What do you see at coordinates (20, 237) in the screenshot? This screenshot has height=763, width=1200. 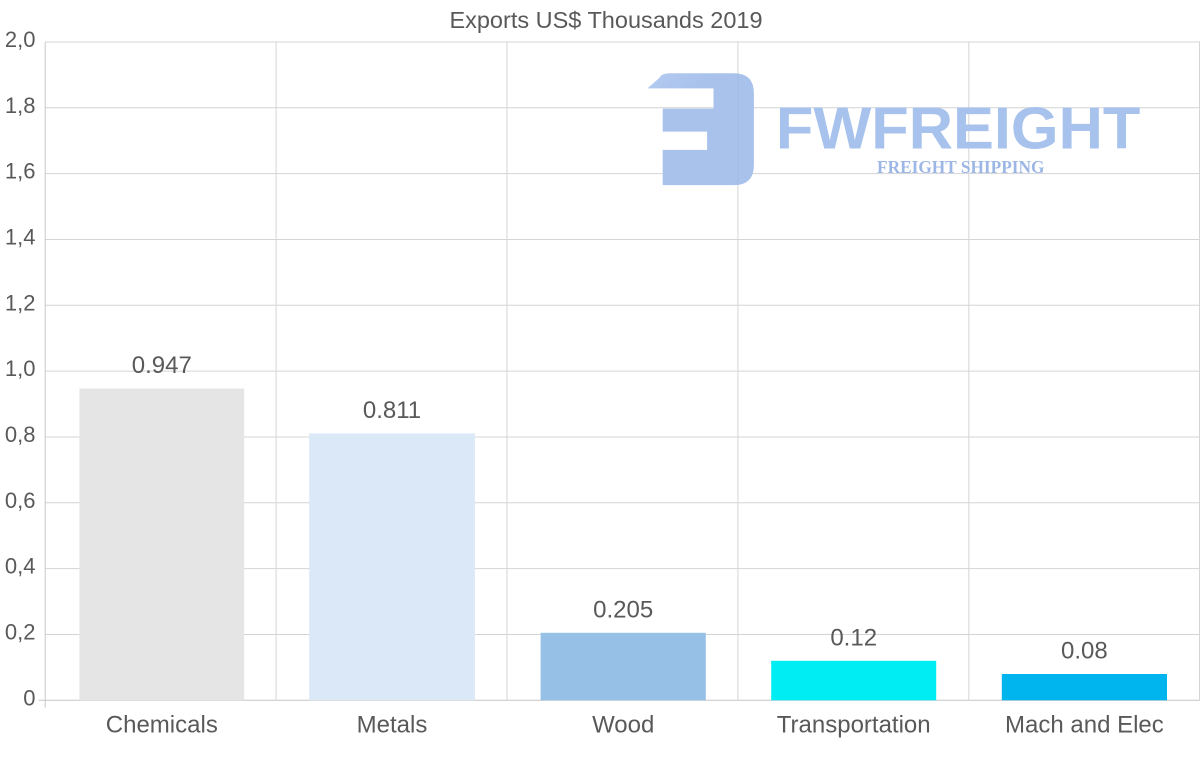 I see `svg-text: 1,4` at bounding box center [20, 237].